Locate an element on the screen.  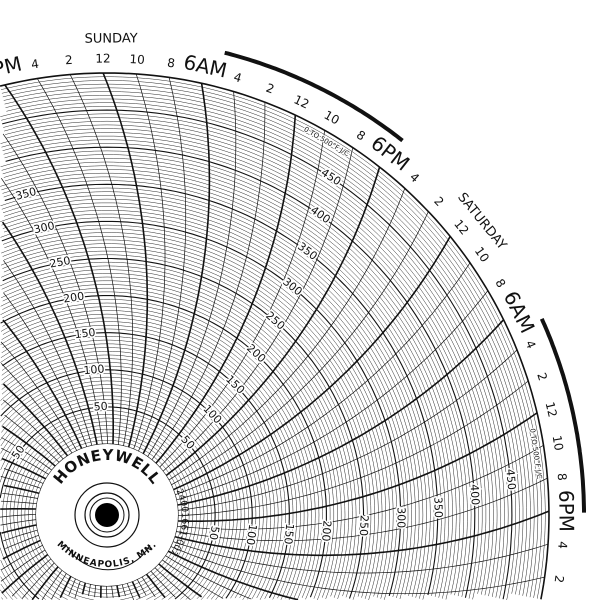
minor-value-circle is located at coordinates (117, 494).